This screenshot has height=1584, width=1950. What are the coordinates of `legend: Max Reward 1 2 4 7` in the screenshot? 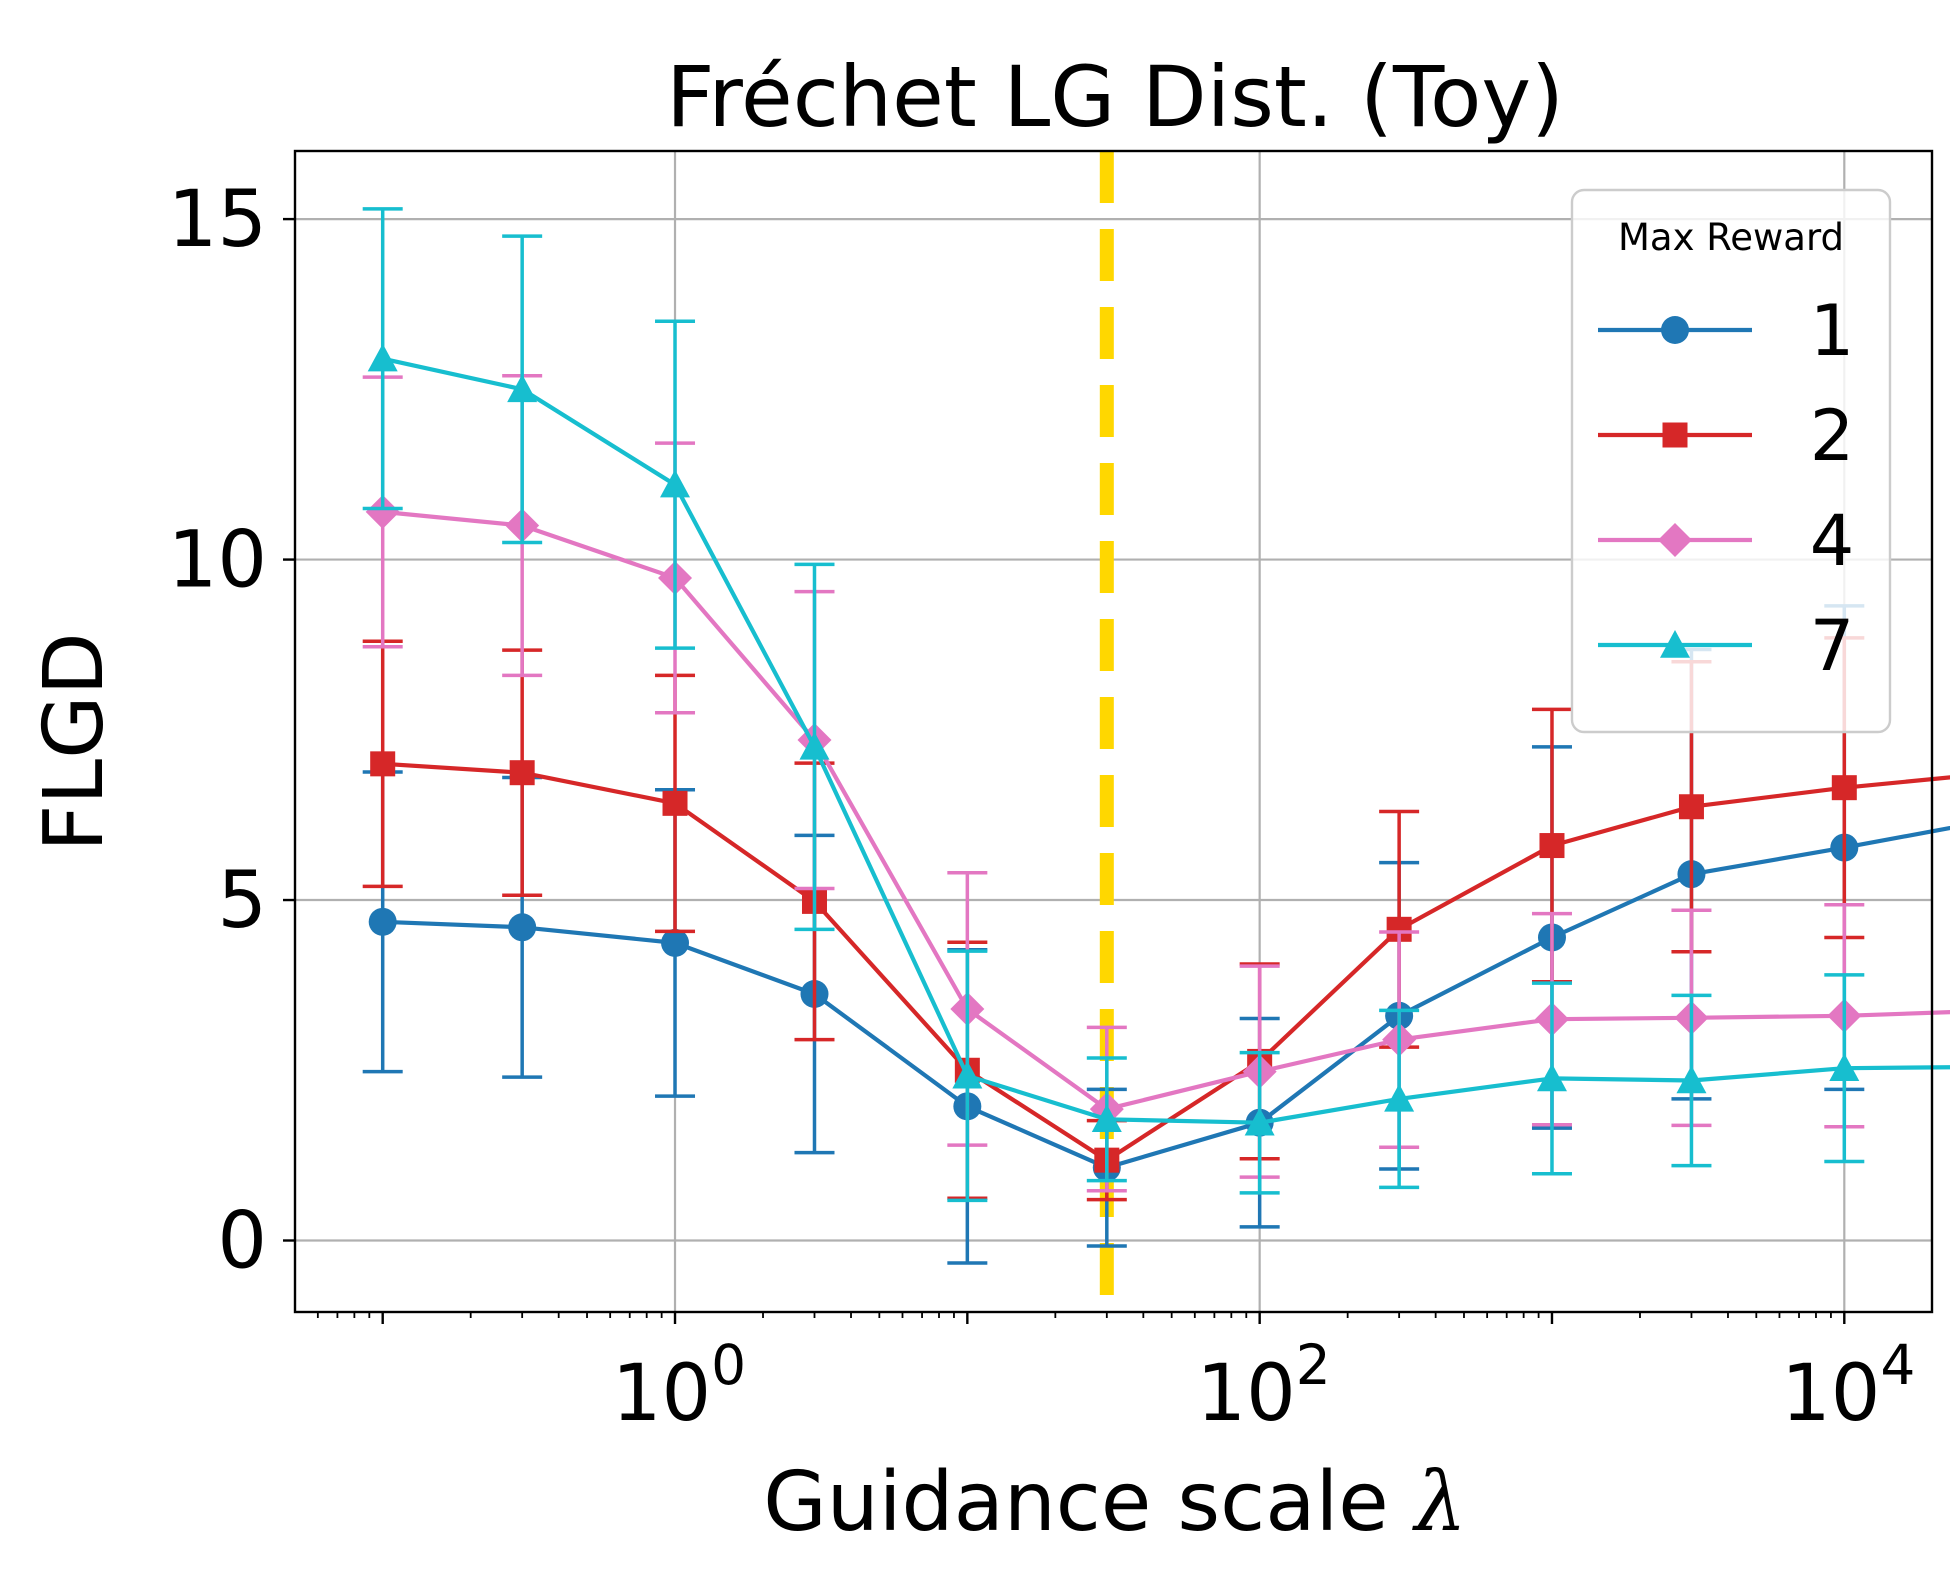 It's located at (1731, 461).